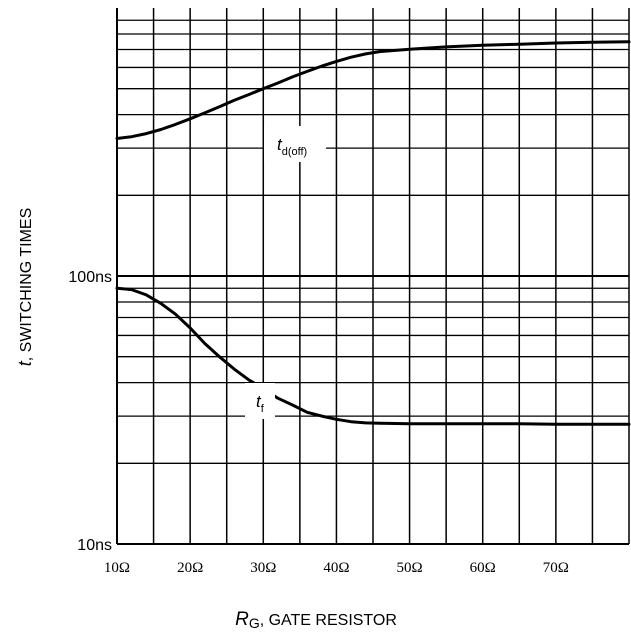  I want to click on x-tick-label: 40Ω, so click(336, 568).